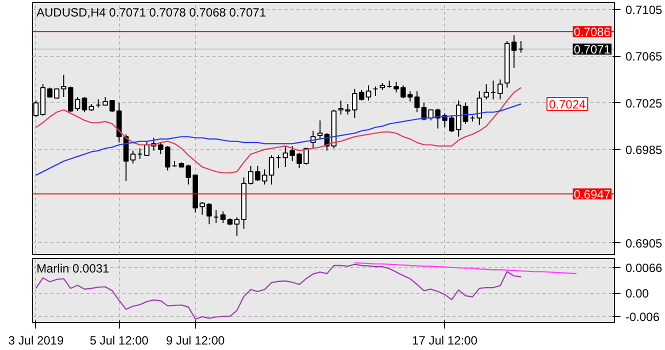 Image resolution: width=665 pixels, height=350 pixels. What do you see at coordinates (592, 32) in the screenshot?
I see `ref-line-label: 0.7086` at bounding box center [592, 32].